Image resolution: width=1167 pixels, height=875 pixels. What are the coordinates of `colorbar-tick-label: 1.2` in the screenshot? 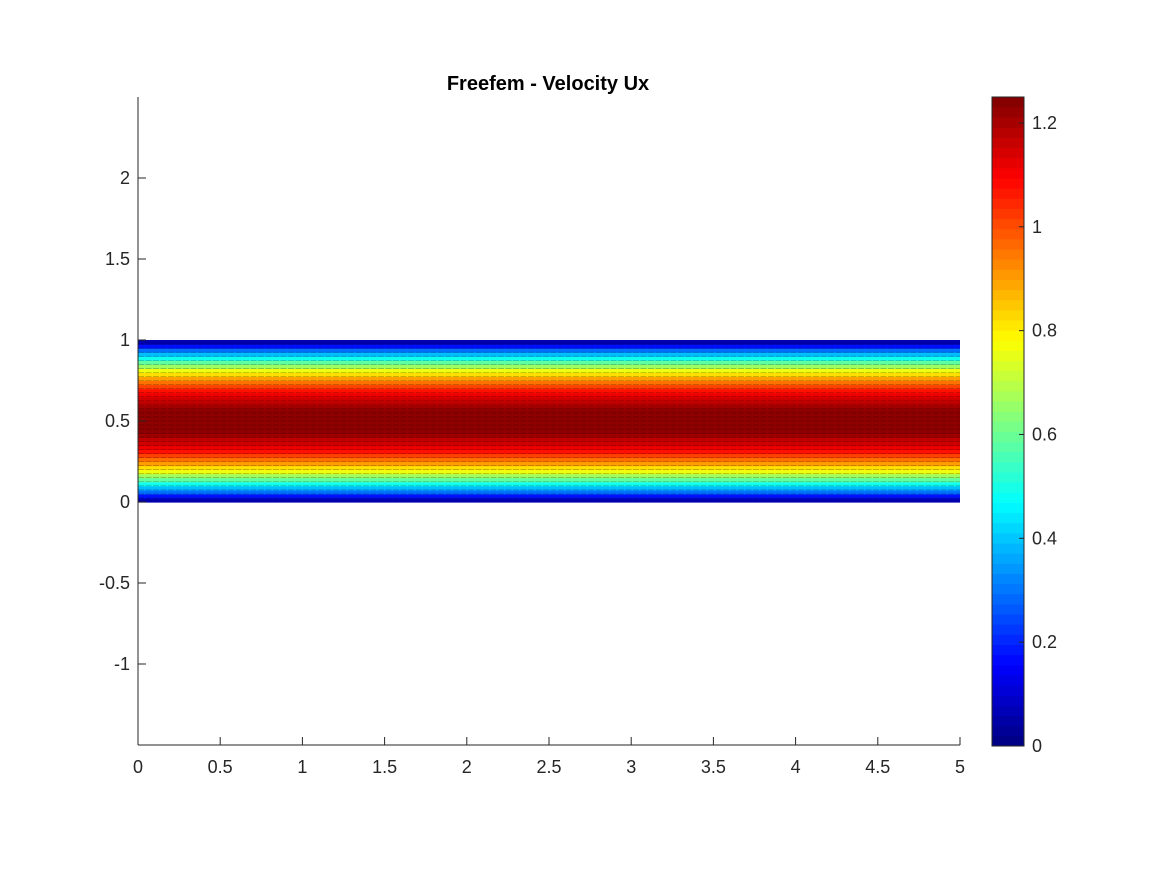 It's located at (1044, 123).